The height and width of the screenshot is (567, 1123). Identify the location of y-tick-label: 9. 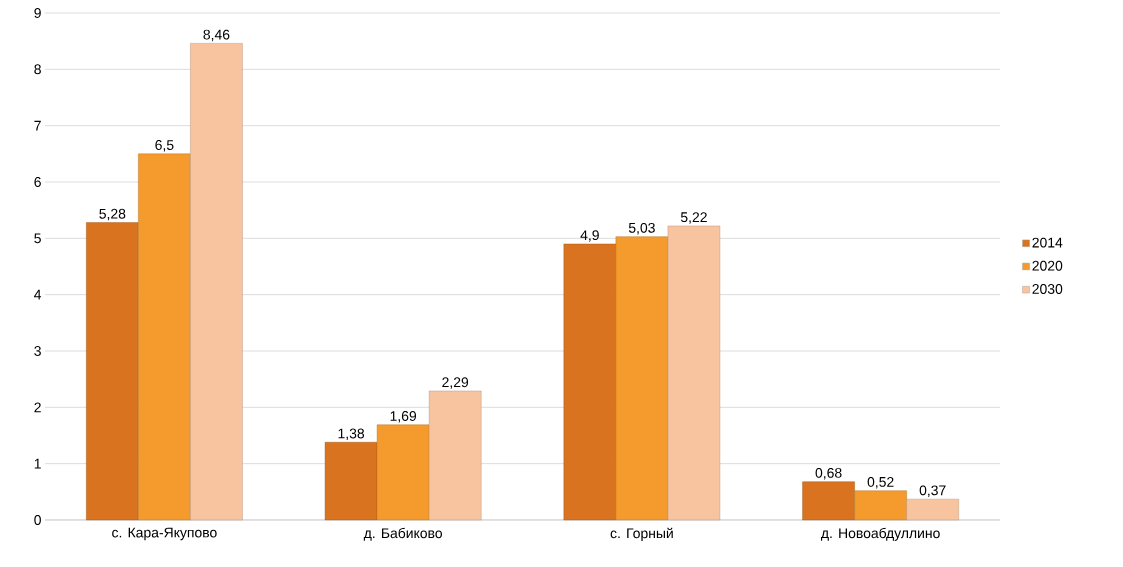
(37, 13).